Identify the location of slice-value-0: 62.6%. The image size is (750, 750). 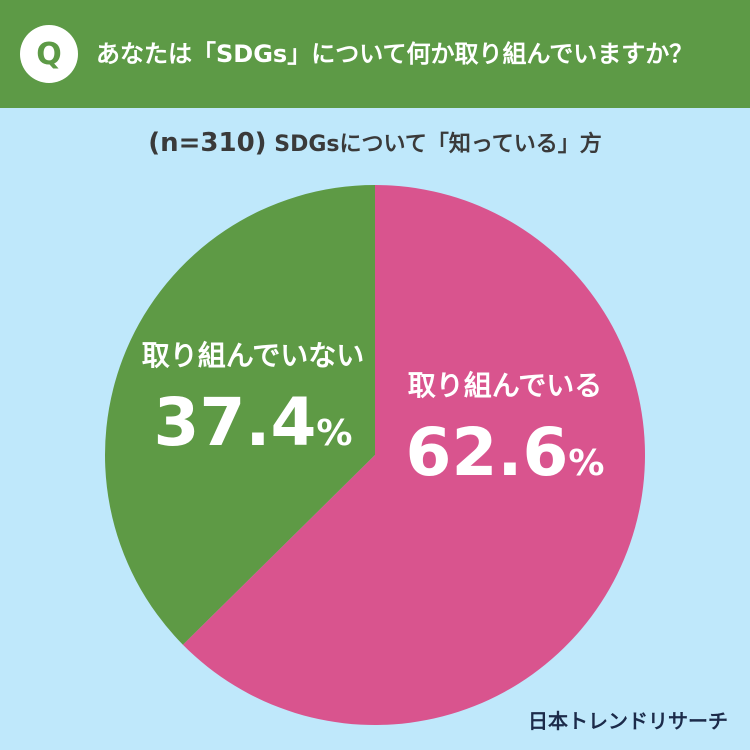
(505, 452).